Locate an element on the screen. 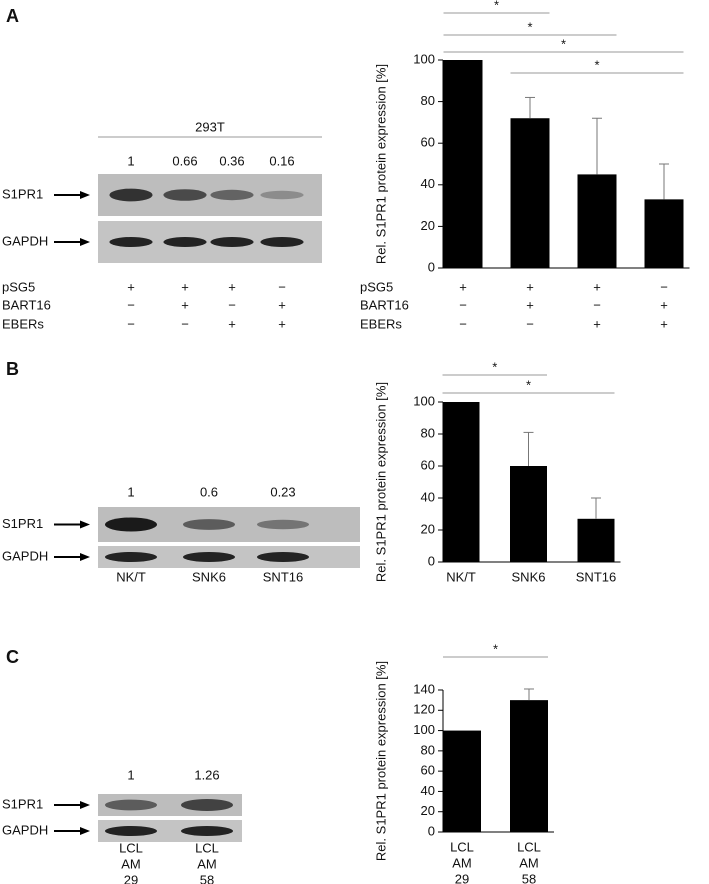 The height and width of the screenshot is (884, 709). y-tick-label: 140 is located at coordinates (424, 688).